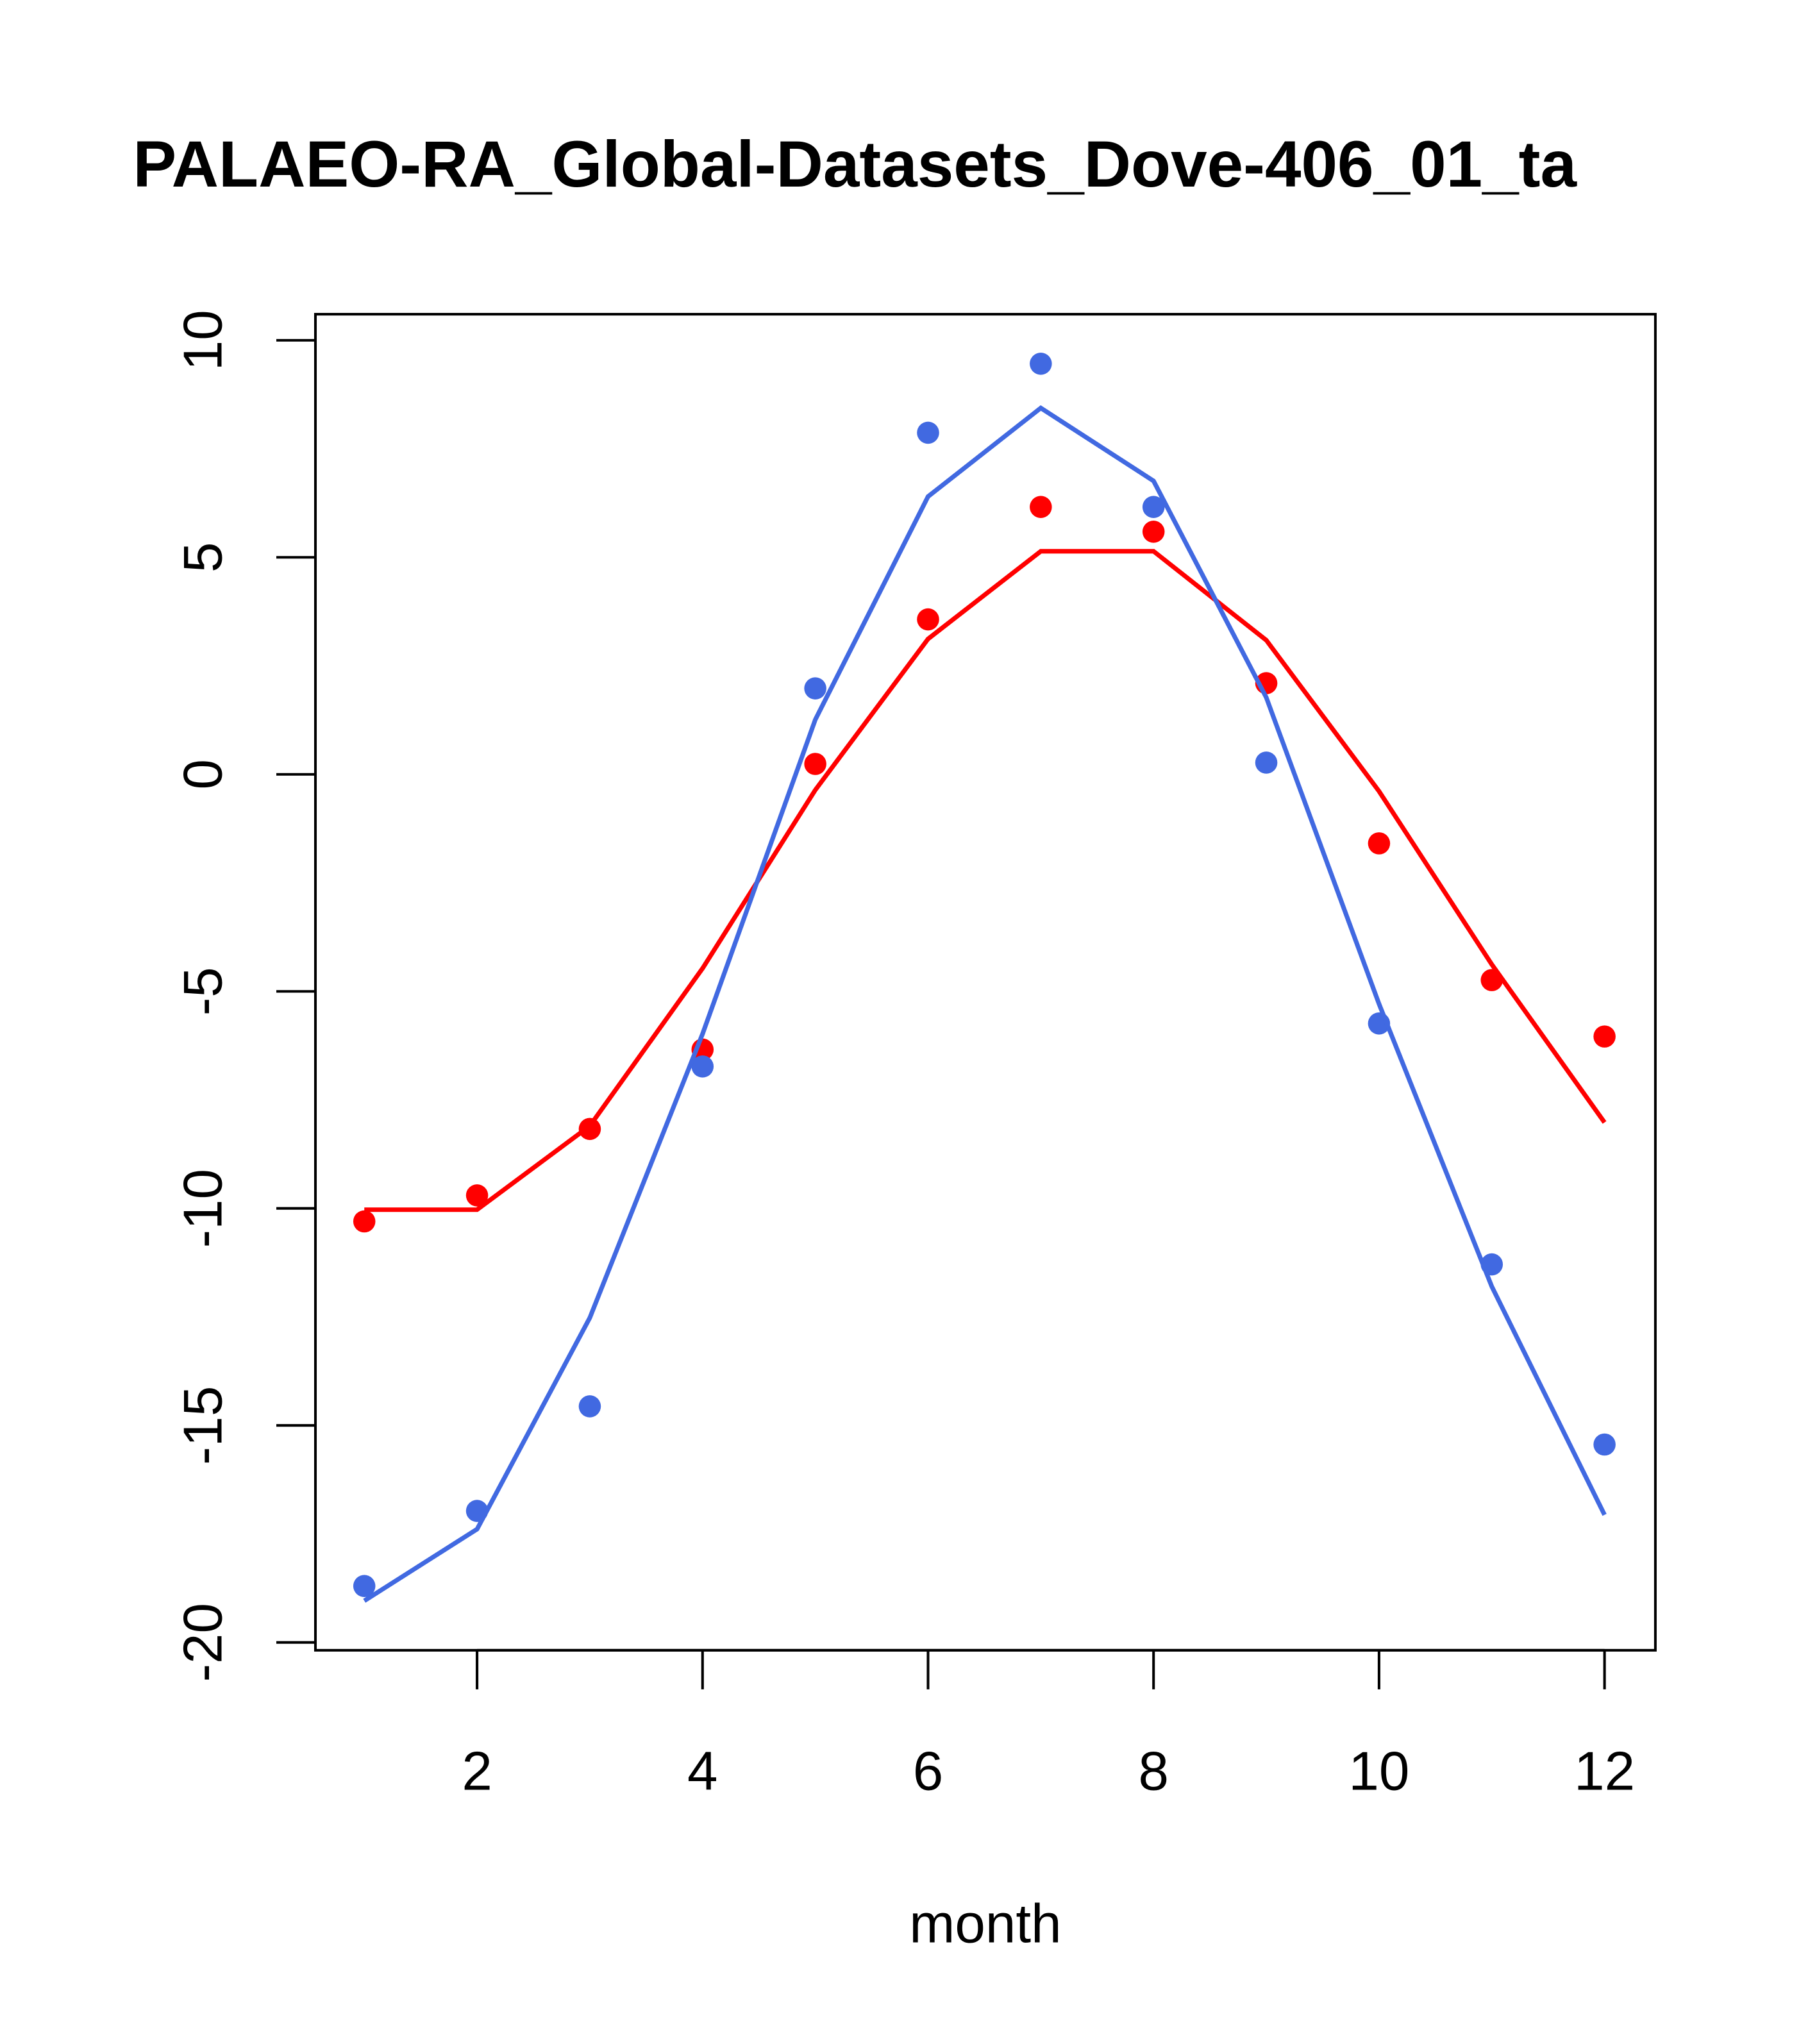 The width and height of the screenshot is (1817, 2044). Describe the element at coordinates (1604, 1772) in the screenshot. I see `x-tick-label: 12` at that location.